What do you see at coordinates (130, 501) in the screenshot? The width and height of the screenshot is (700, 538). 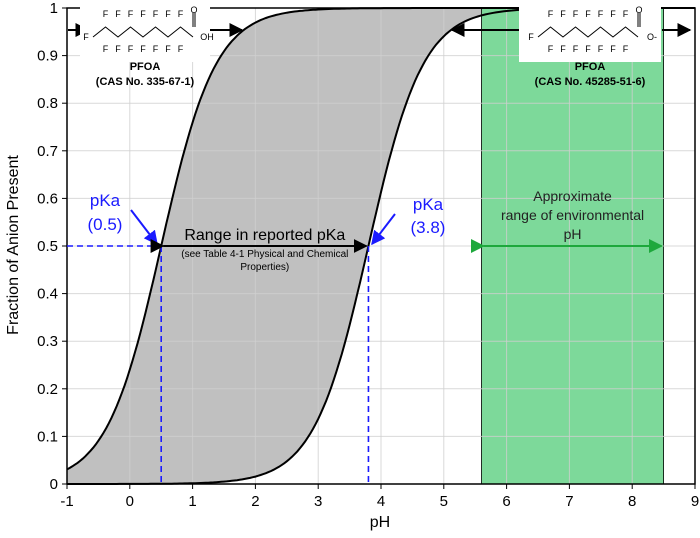 I see `x-tick-label: 0` at bounding box center [130, 501].